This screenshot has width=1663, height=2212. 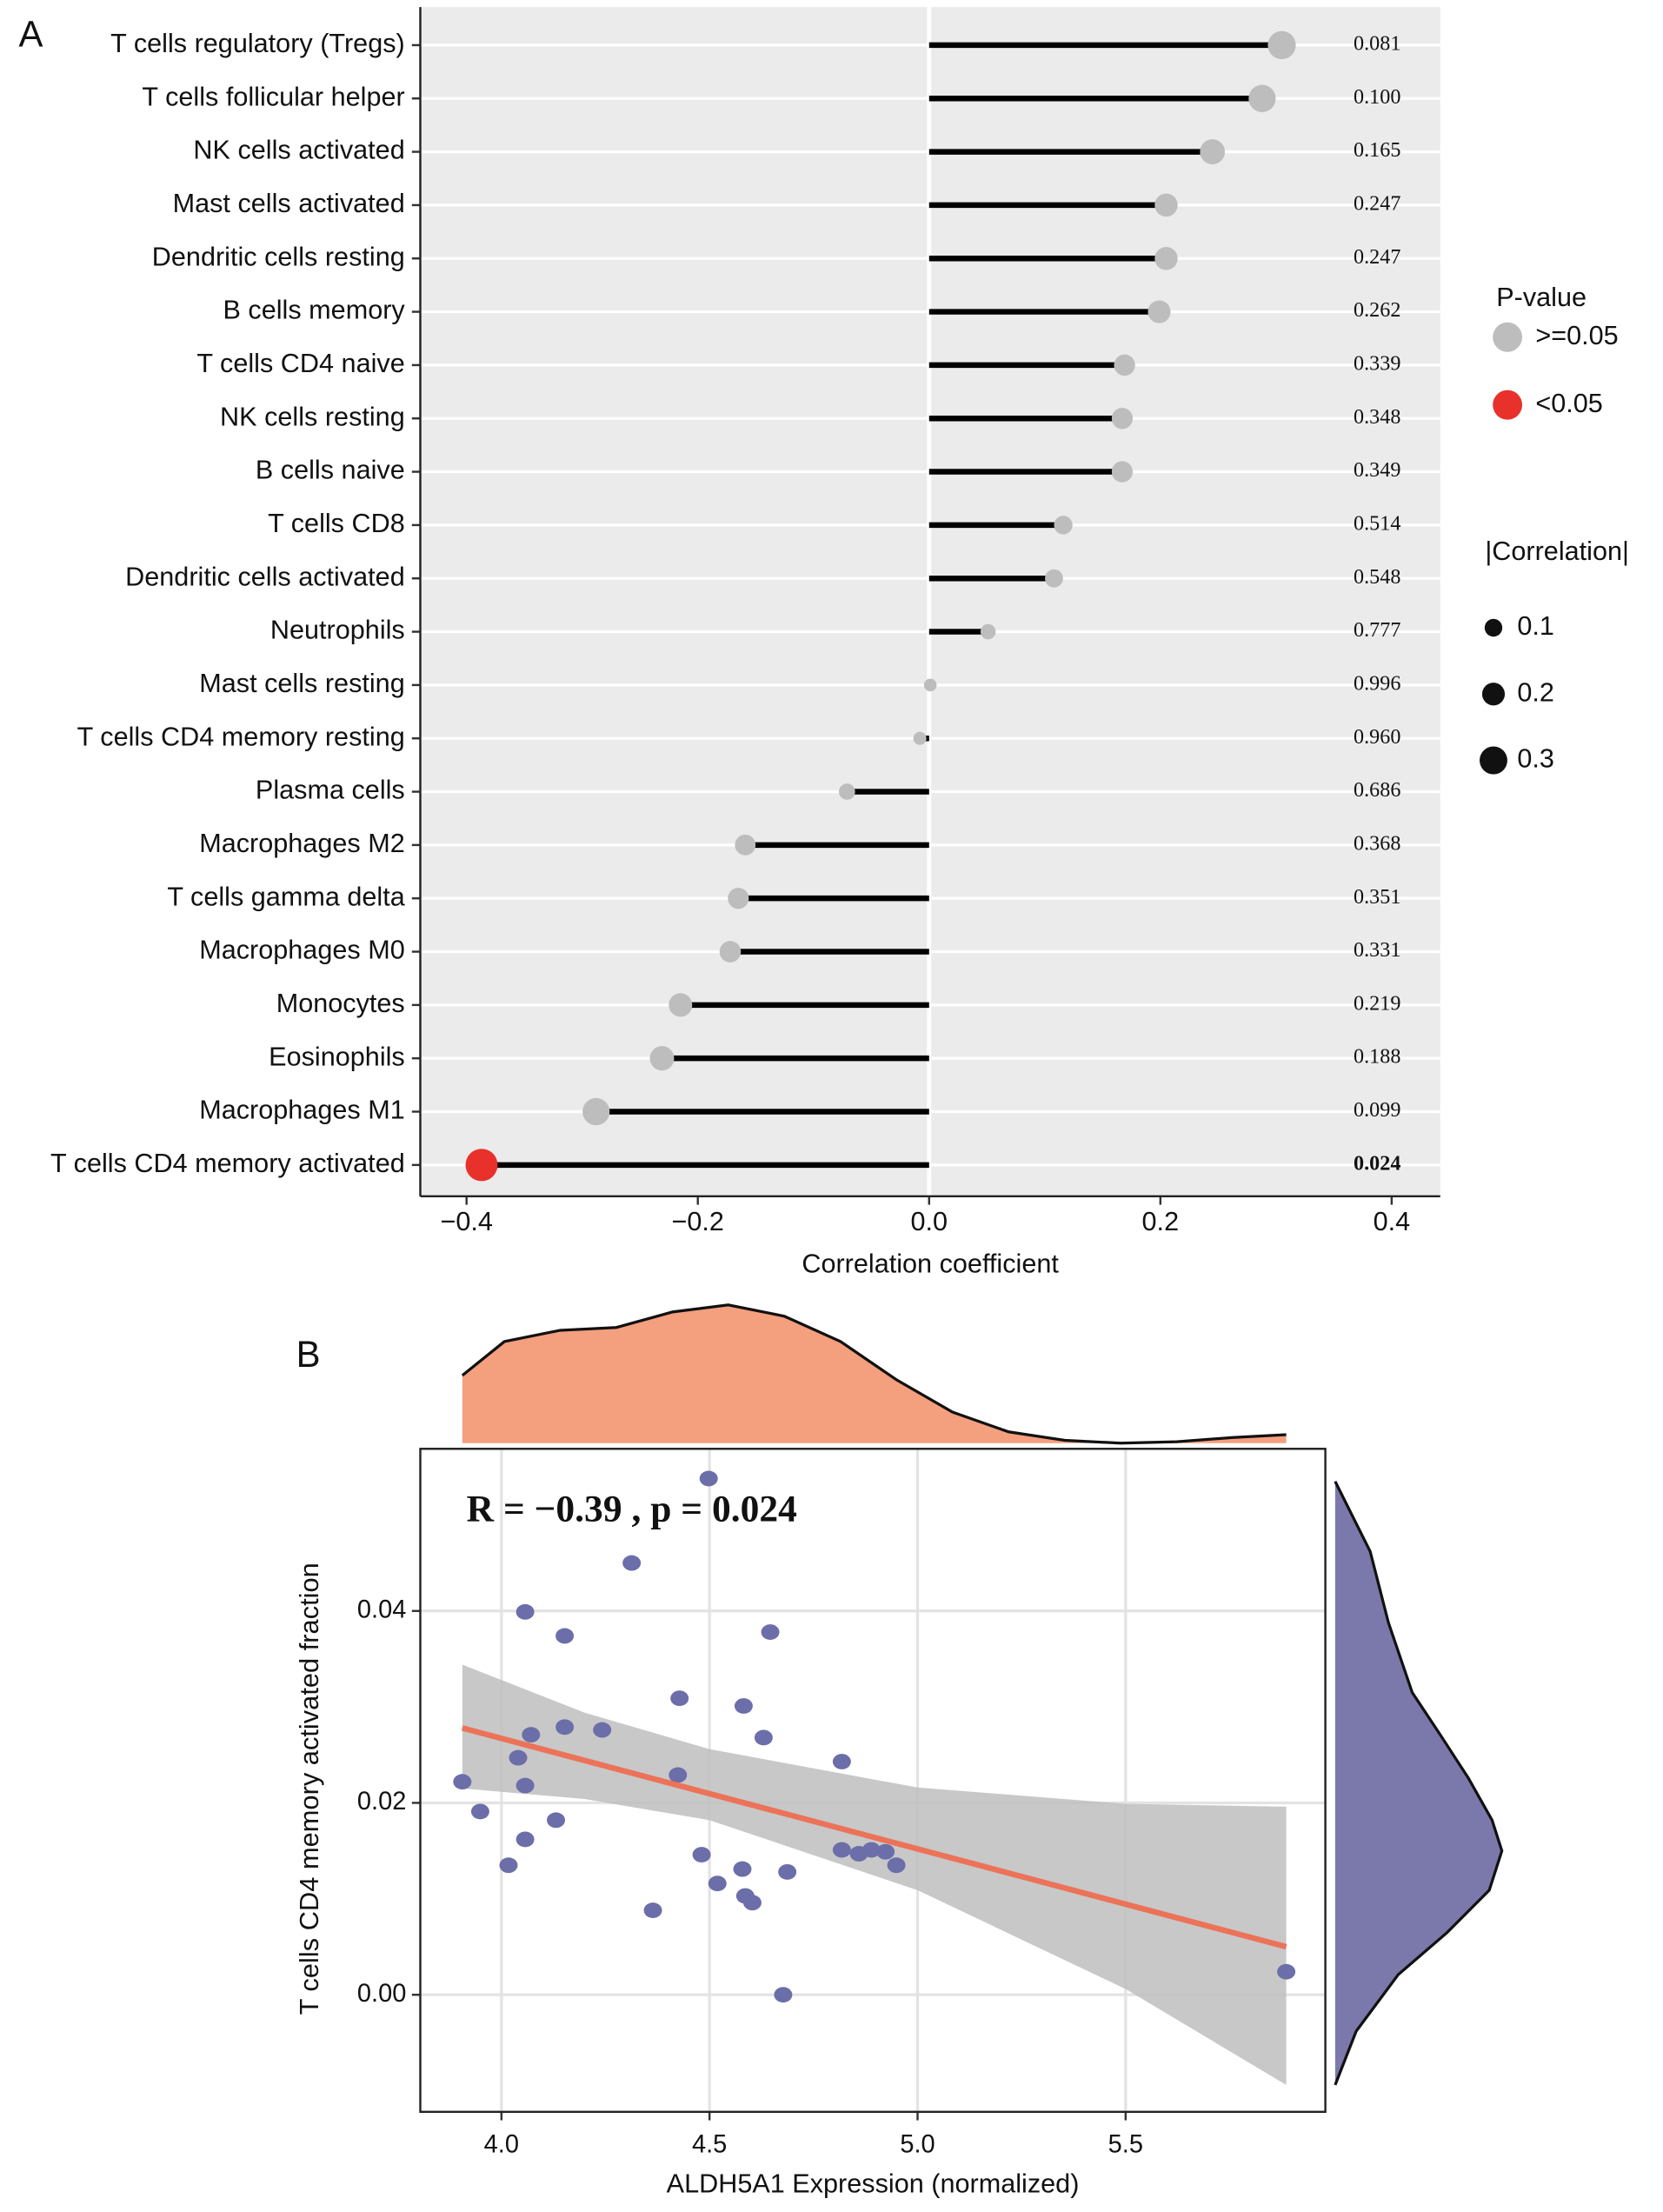 I want to click on x-tick-label: −0.4, so click(x=466, y=1221).